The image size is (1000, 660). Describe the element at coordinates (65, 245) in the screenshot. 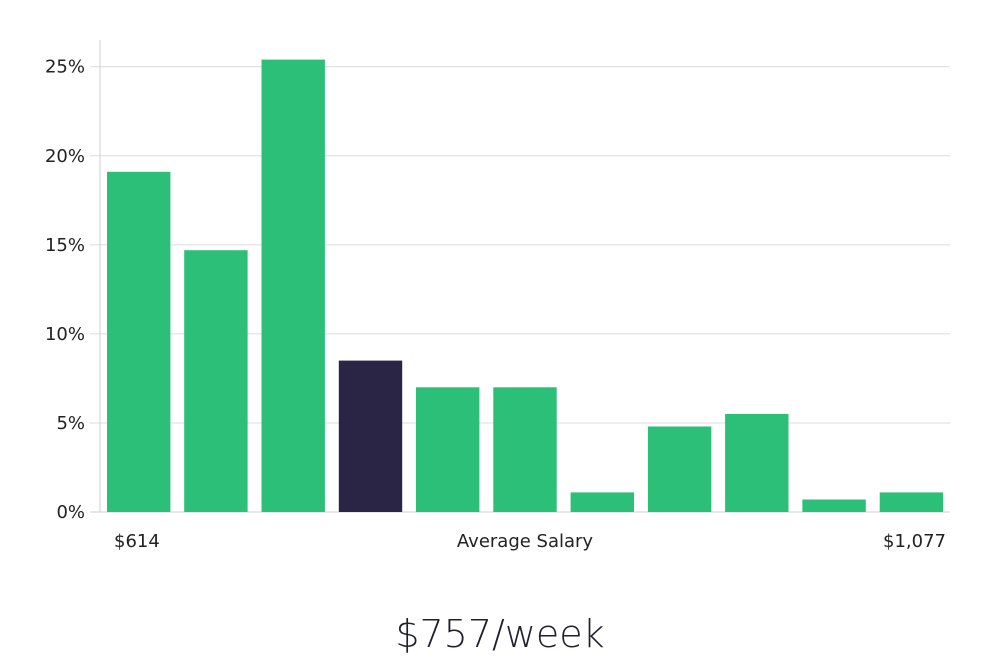

I see `y-tick-label: 15%` at that location.